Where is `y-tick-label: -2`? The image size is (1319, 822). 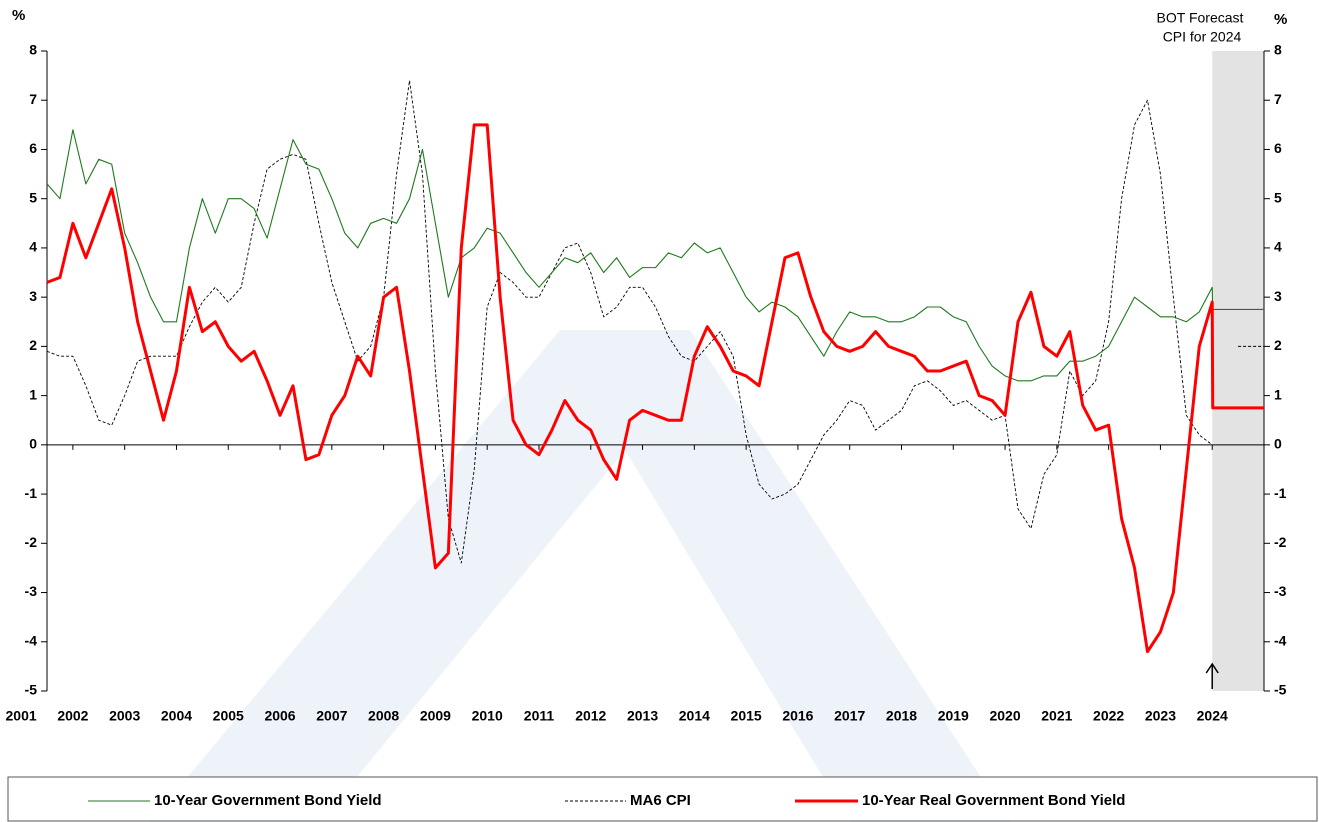
y-tick-label: -2 is located at coordinates (31, 542).